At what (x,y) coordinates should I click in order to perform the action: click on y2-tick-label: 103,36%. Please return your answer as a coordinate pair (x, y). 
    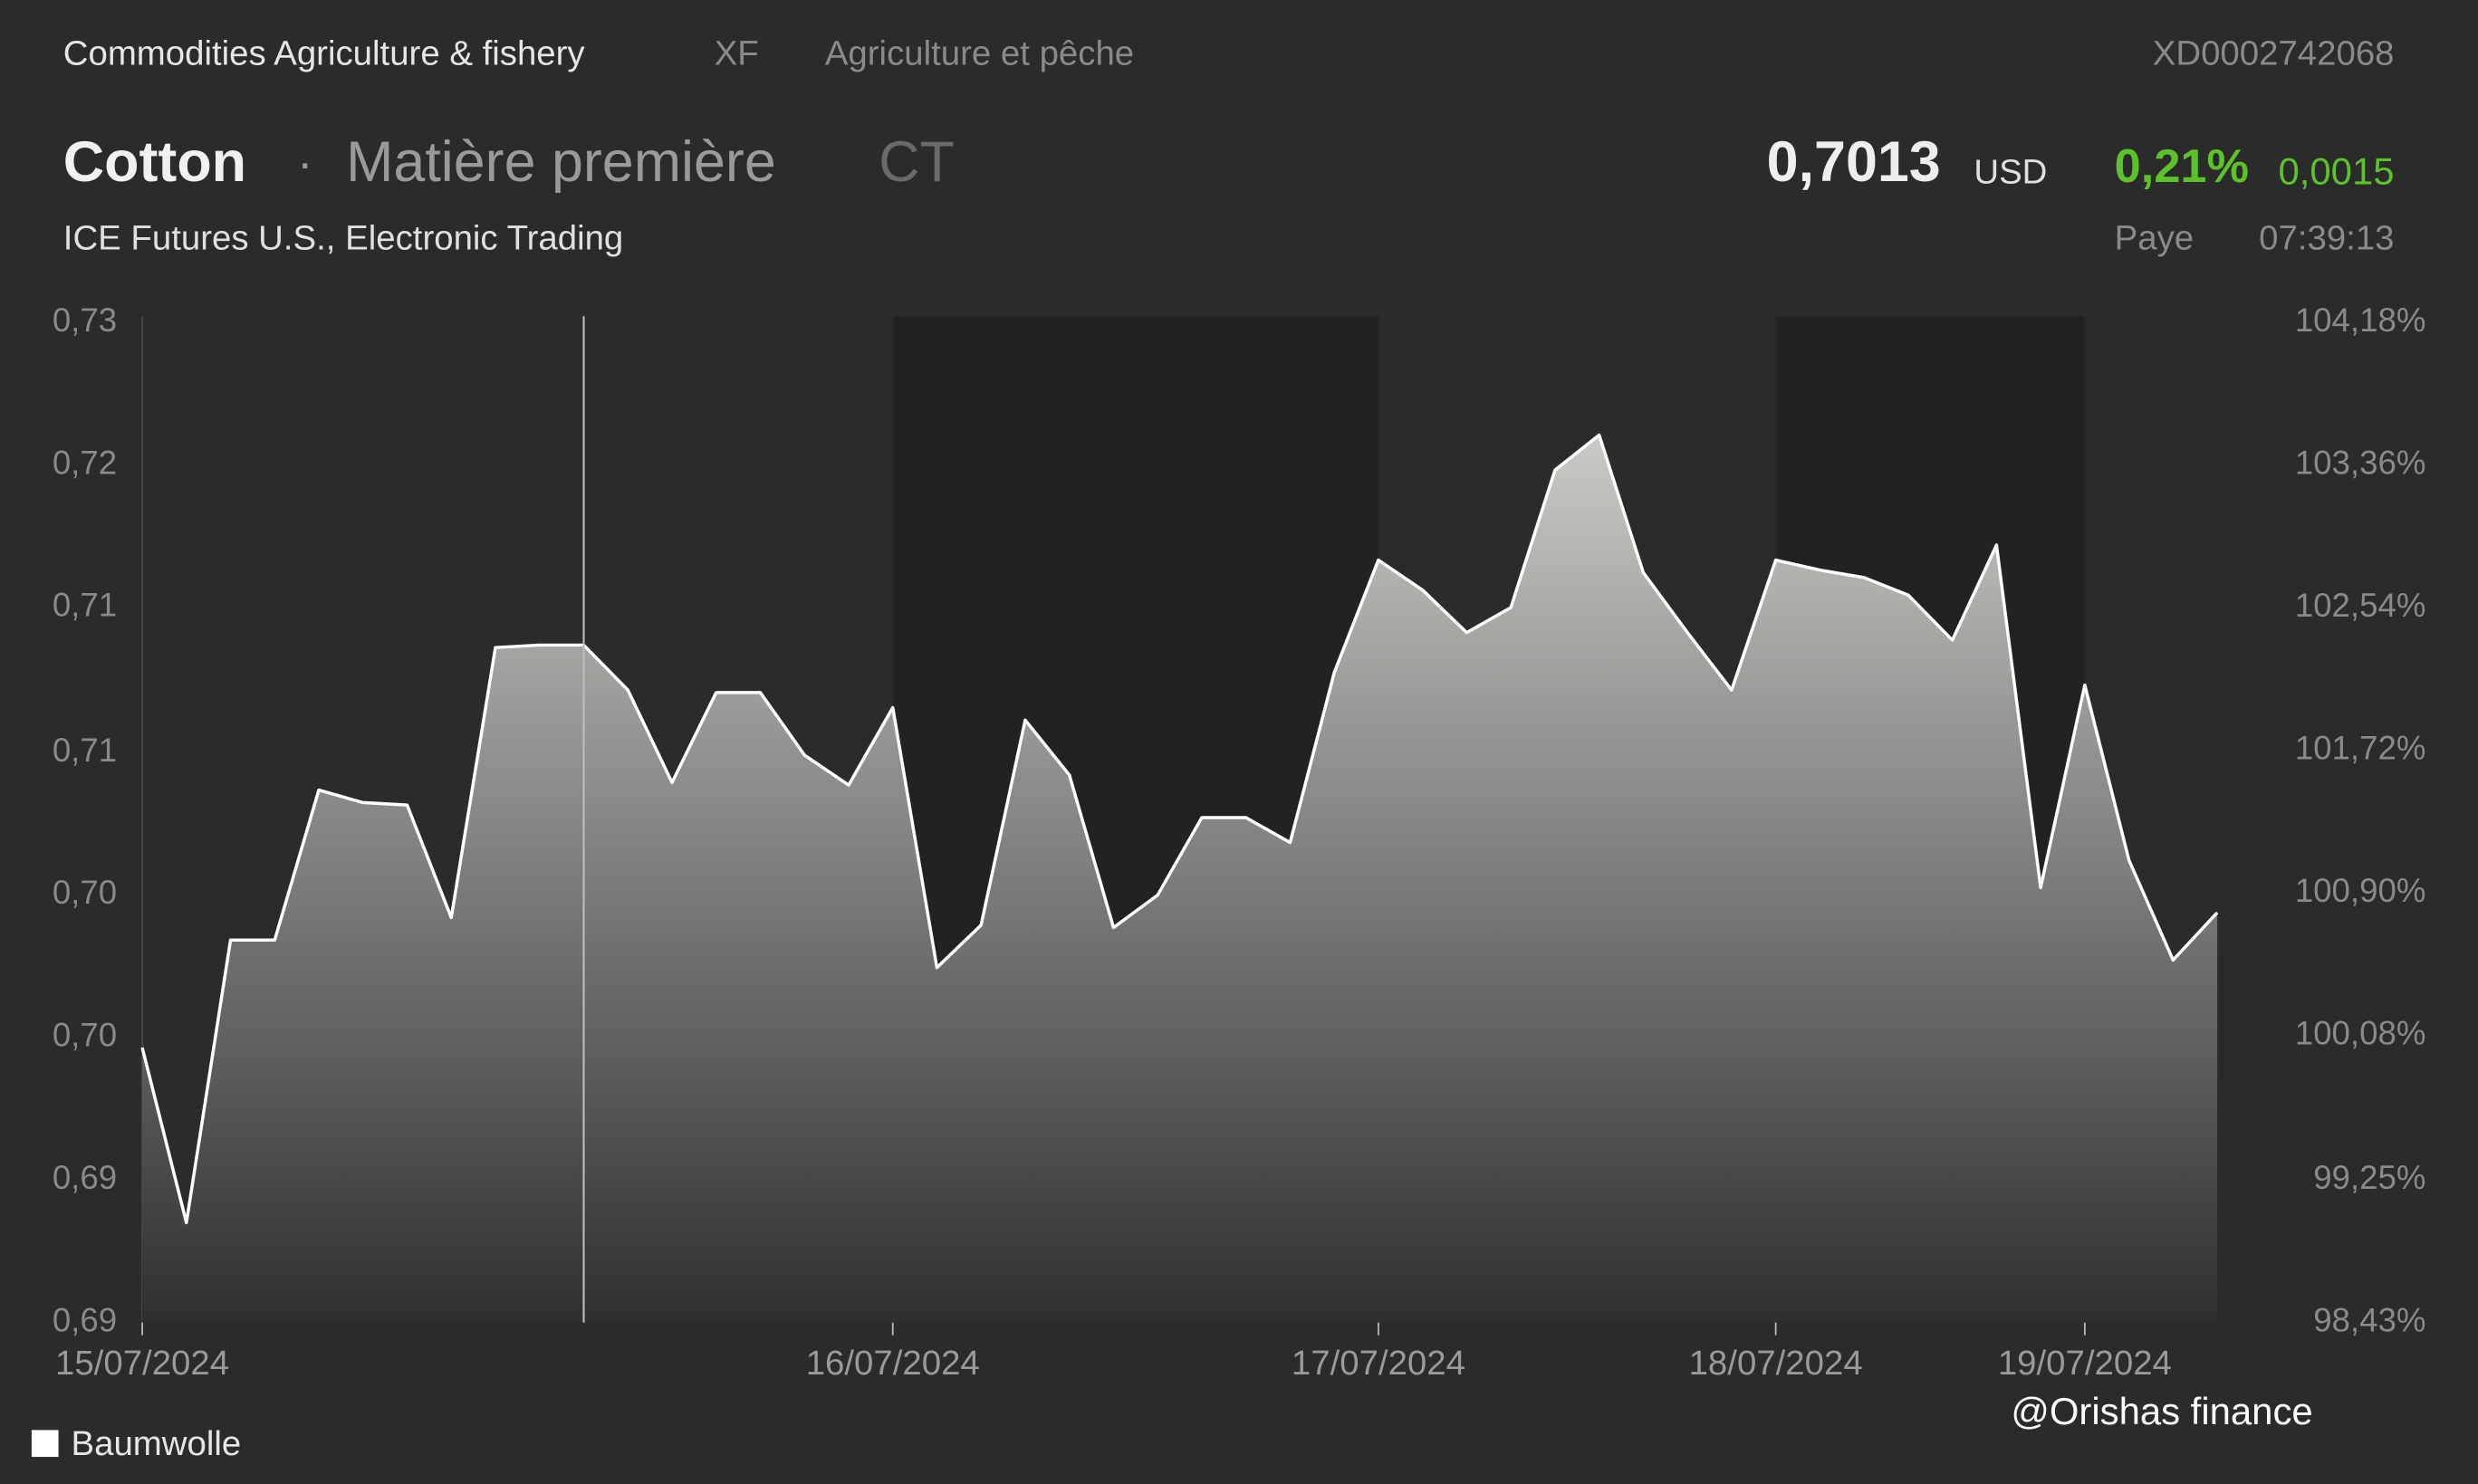
    Looking at the image, I should click on (2360, 462).